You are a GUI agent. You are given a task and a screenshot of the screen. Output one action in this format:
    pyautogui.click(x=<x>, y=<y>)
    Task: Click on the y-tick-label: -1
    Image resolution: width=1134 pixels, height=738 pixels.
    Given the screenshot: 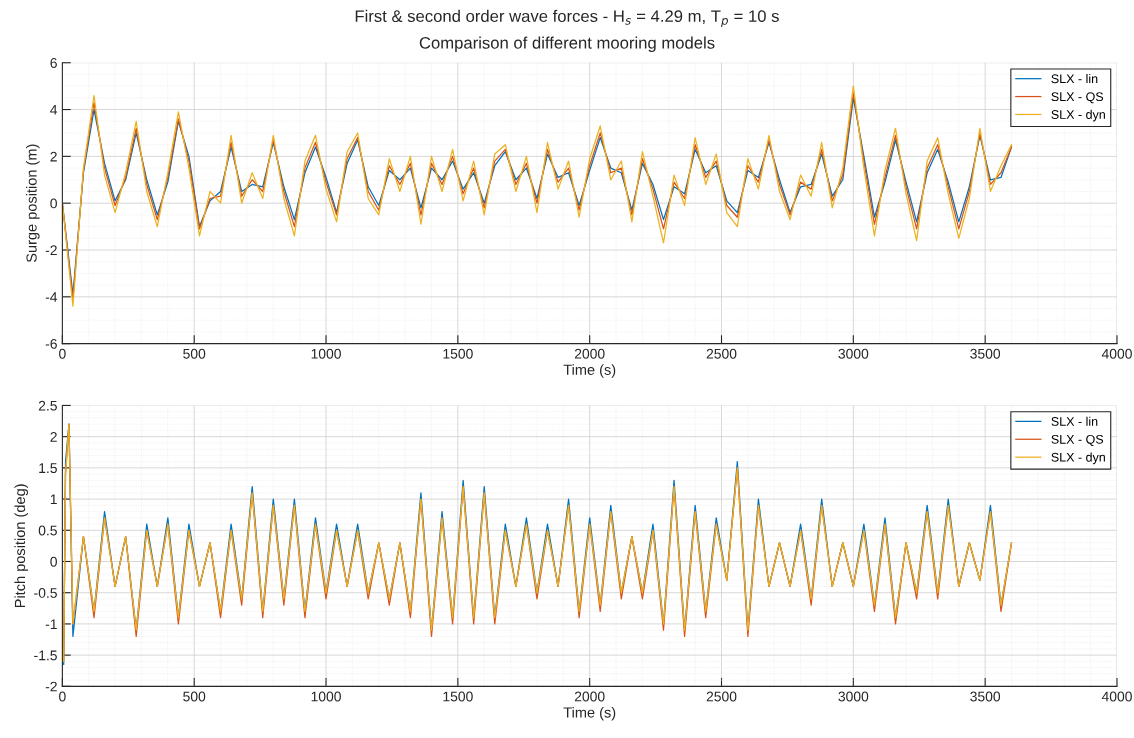 What is the action you would take?
    pyautogui.click(x=51, y=624)
    